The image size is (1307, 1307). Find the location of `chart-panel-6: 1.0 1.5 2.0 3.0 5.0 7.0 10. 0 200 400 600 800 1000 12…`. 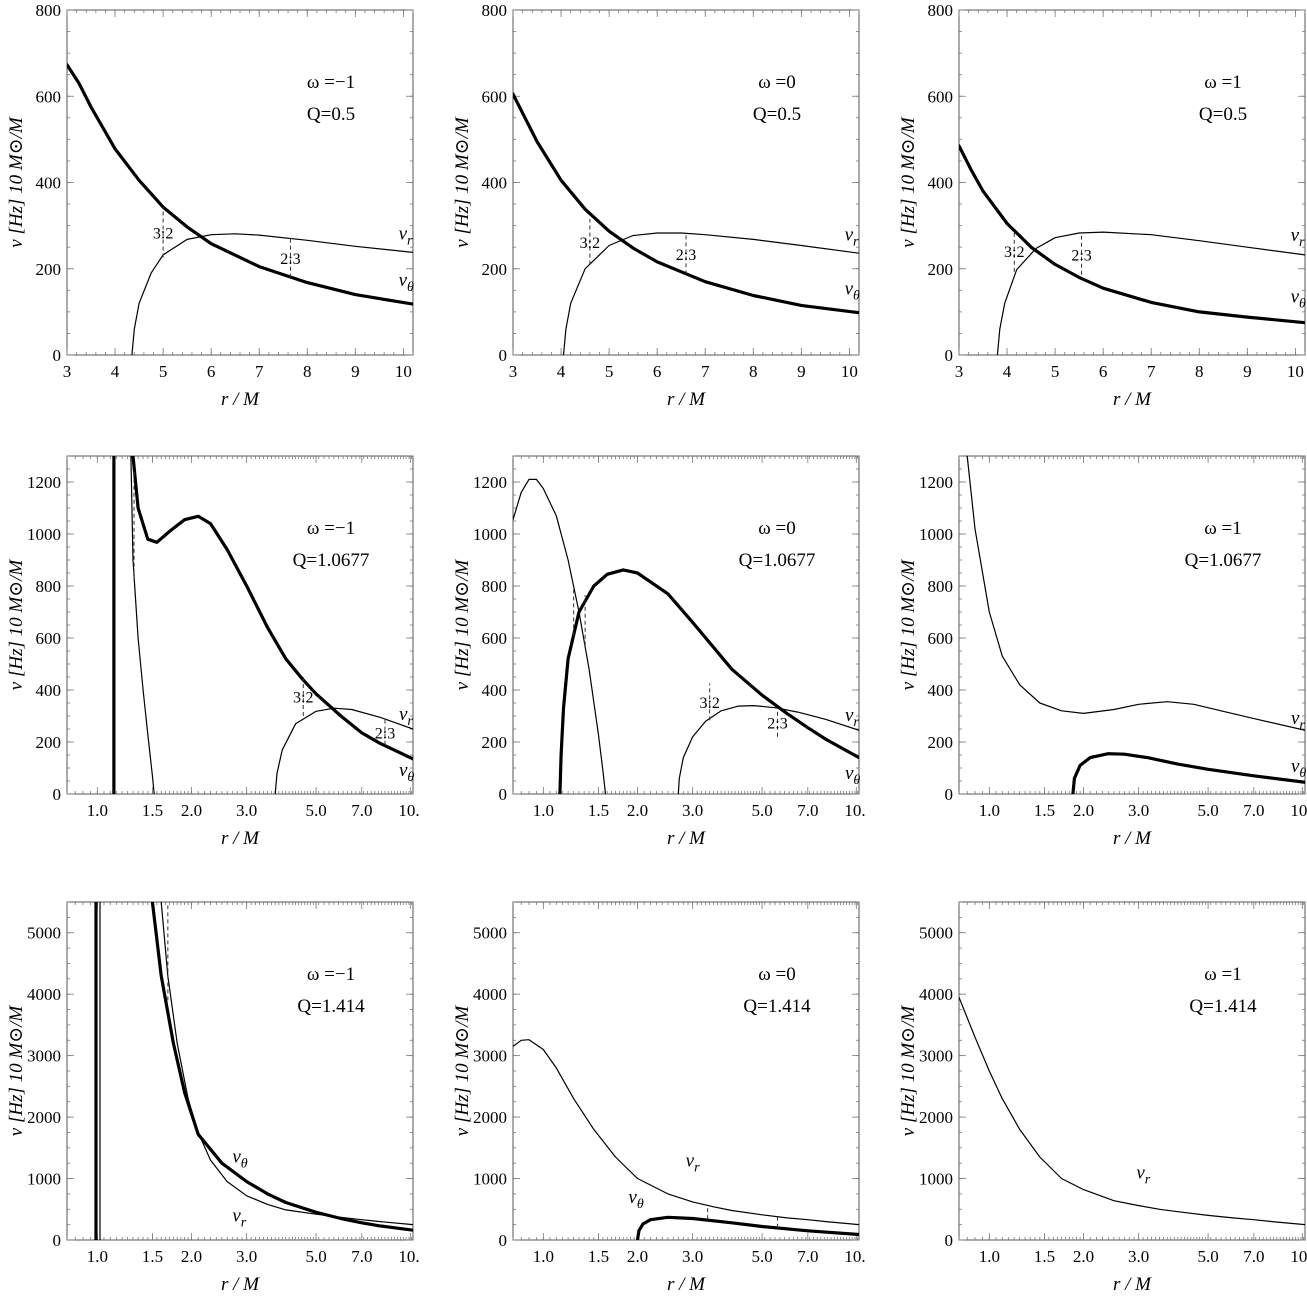

chart-panel-6: 1.0 1.5 2.0 3.0 5.0 7.0 10. 0 200 400 600 800 1000 12… is located at coordinates (1102, 652).